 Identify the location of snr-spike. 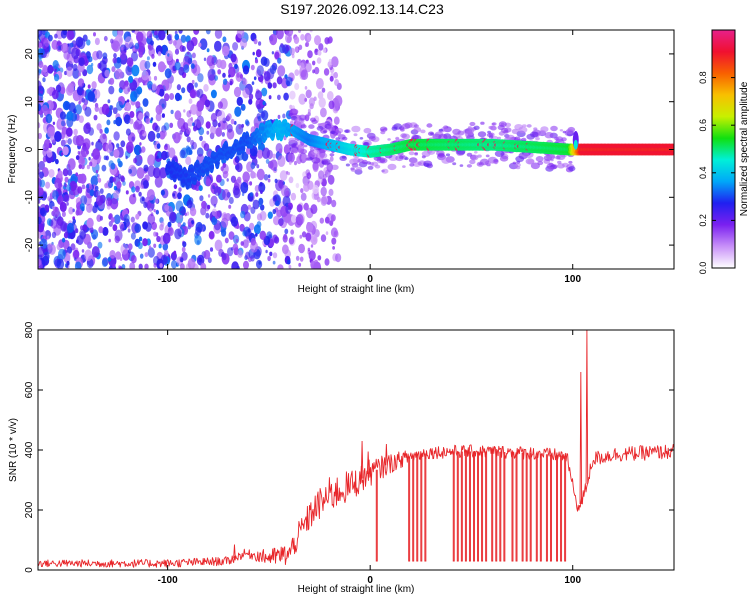
(234, 551).